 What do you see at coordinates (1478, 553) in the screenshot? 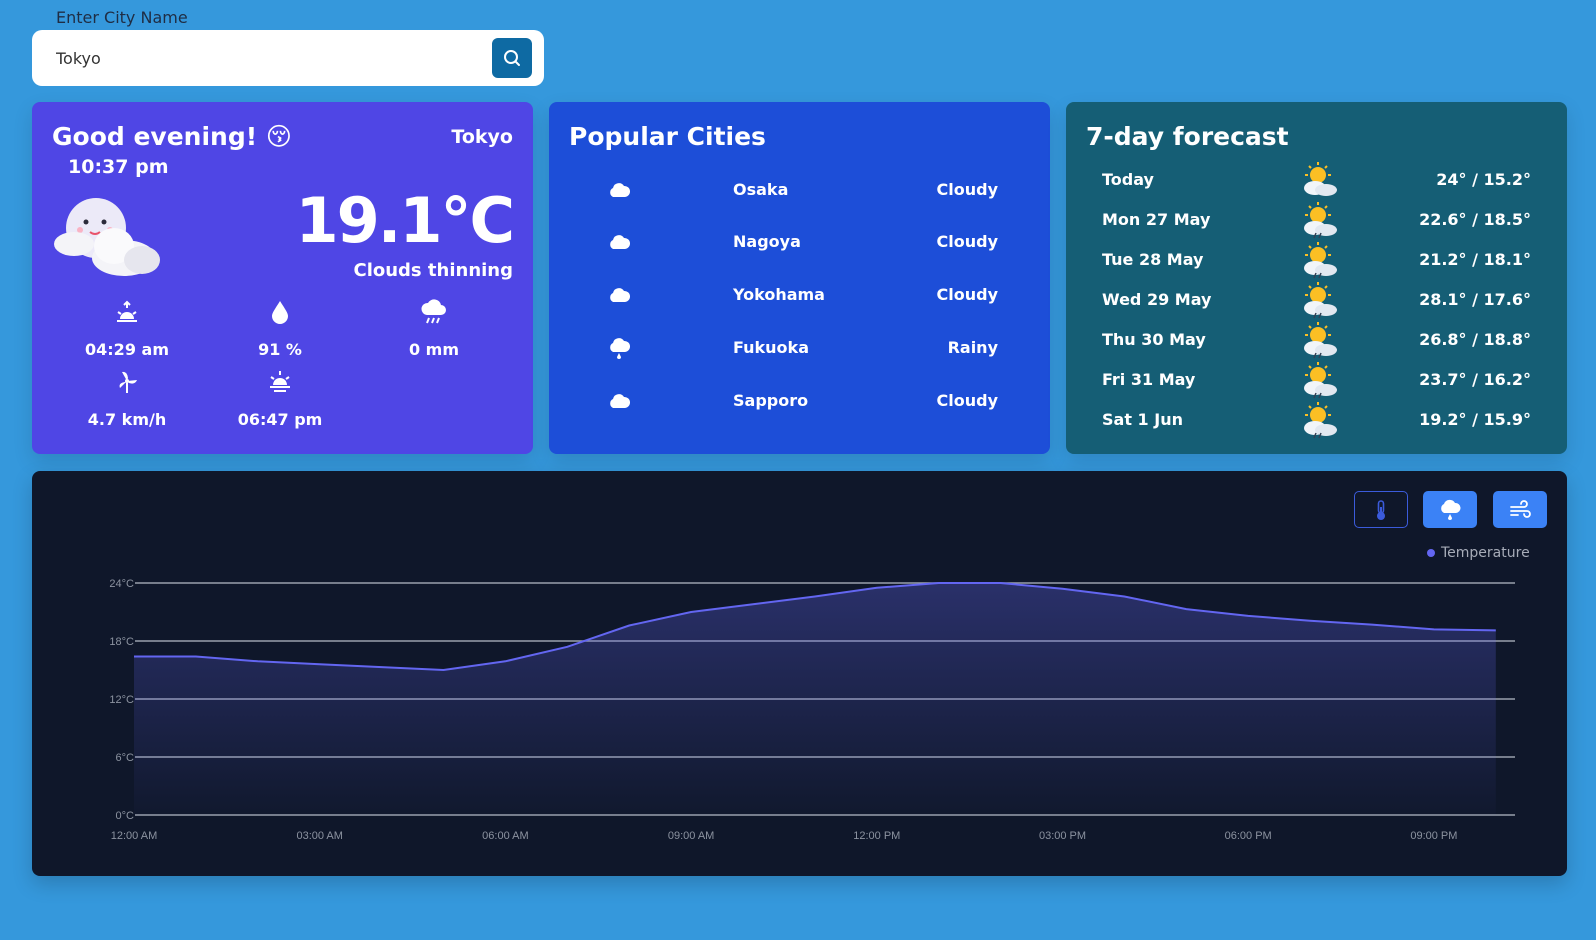
I see `chart-legend: Temperature` at bounding box center [1478, 553].